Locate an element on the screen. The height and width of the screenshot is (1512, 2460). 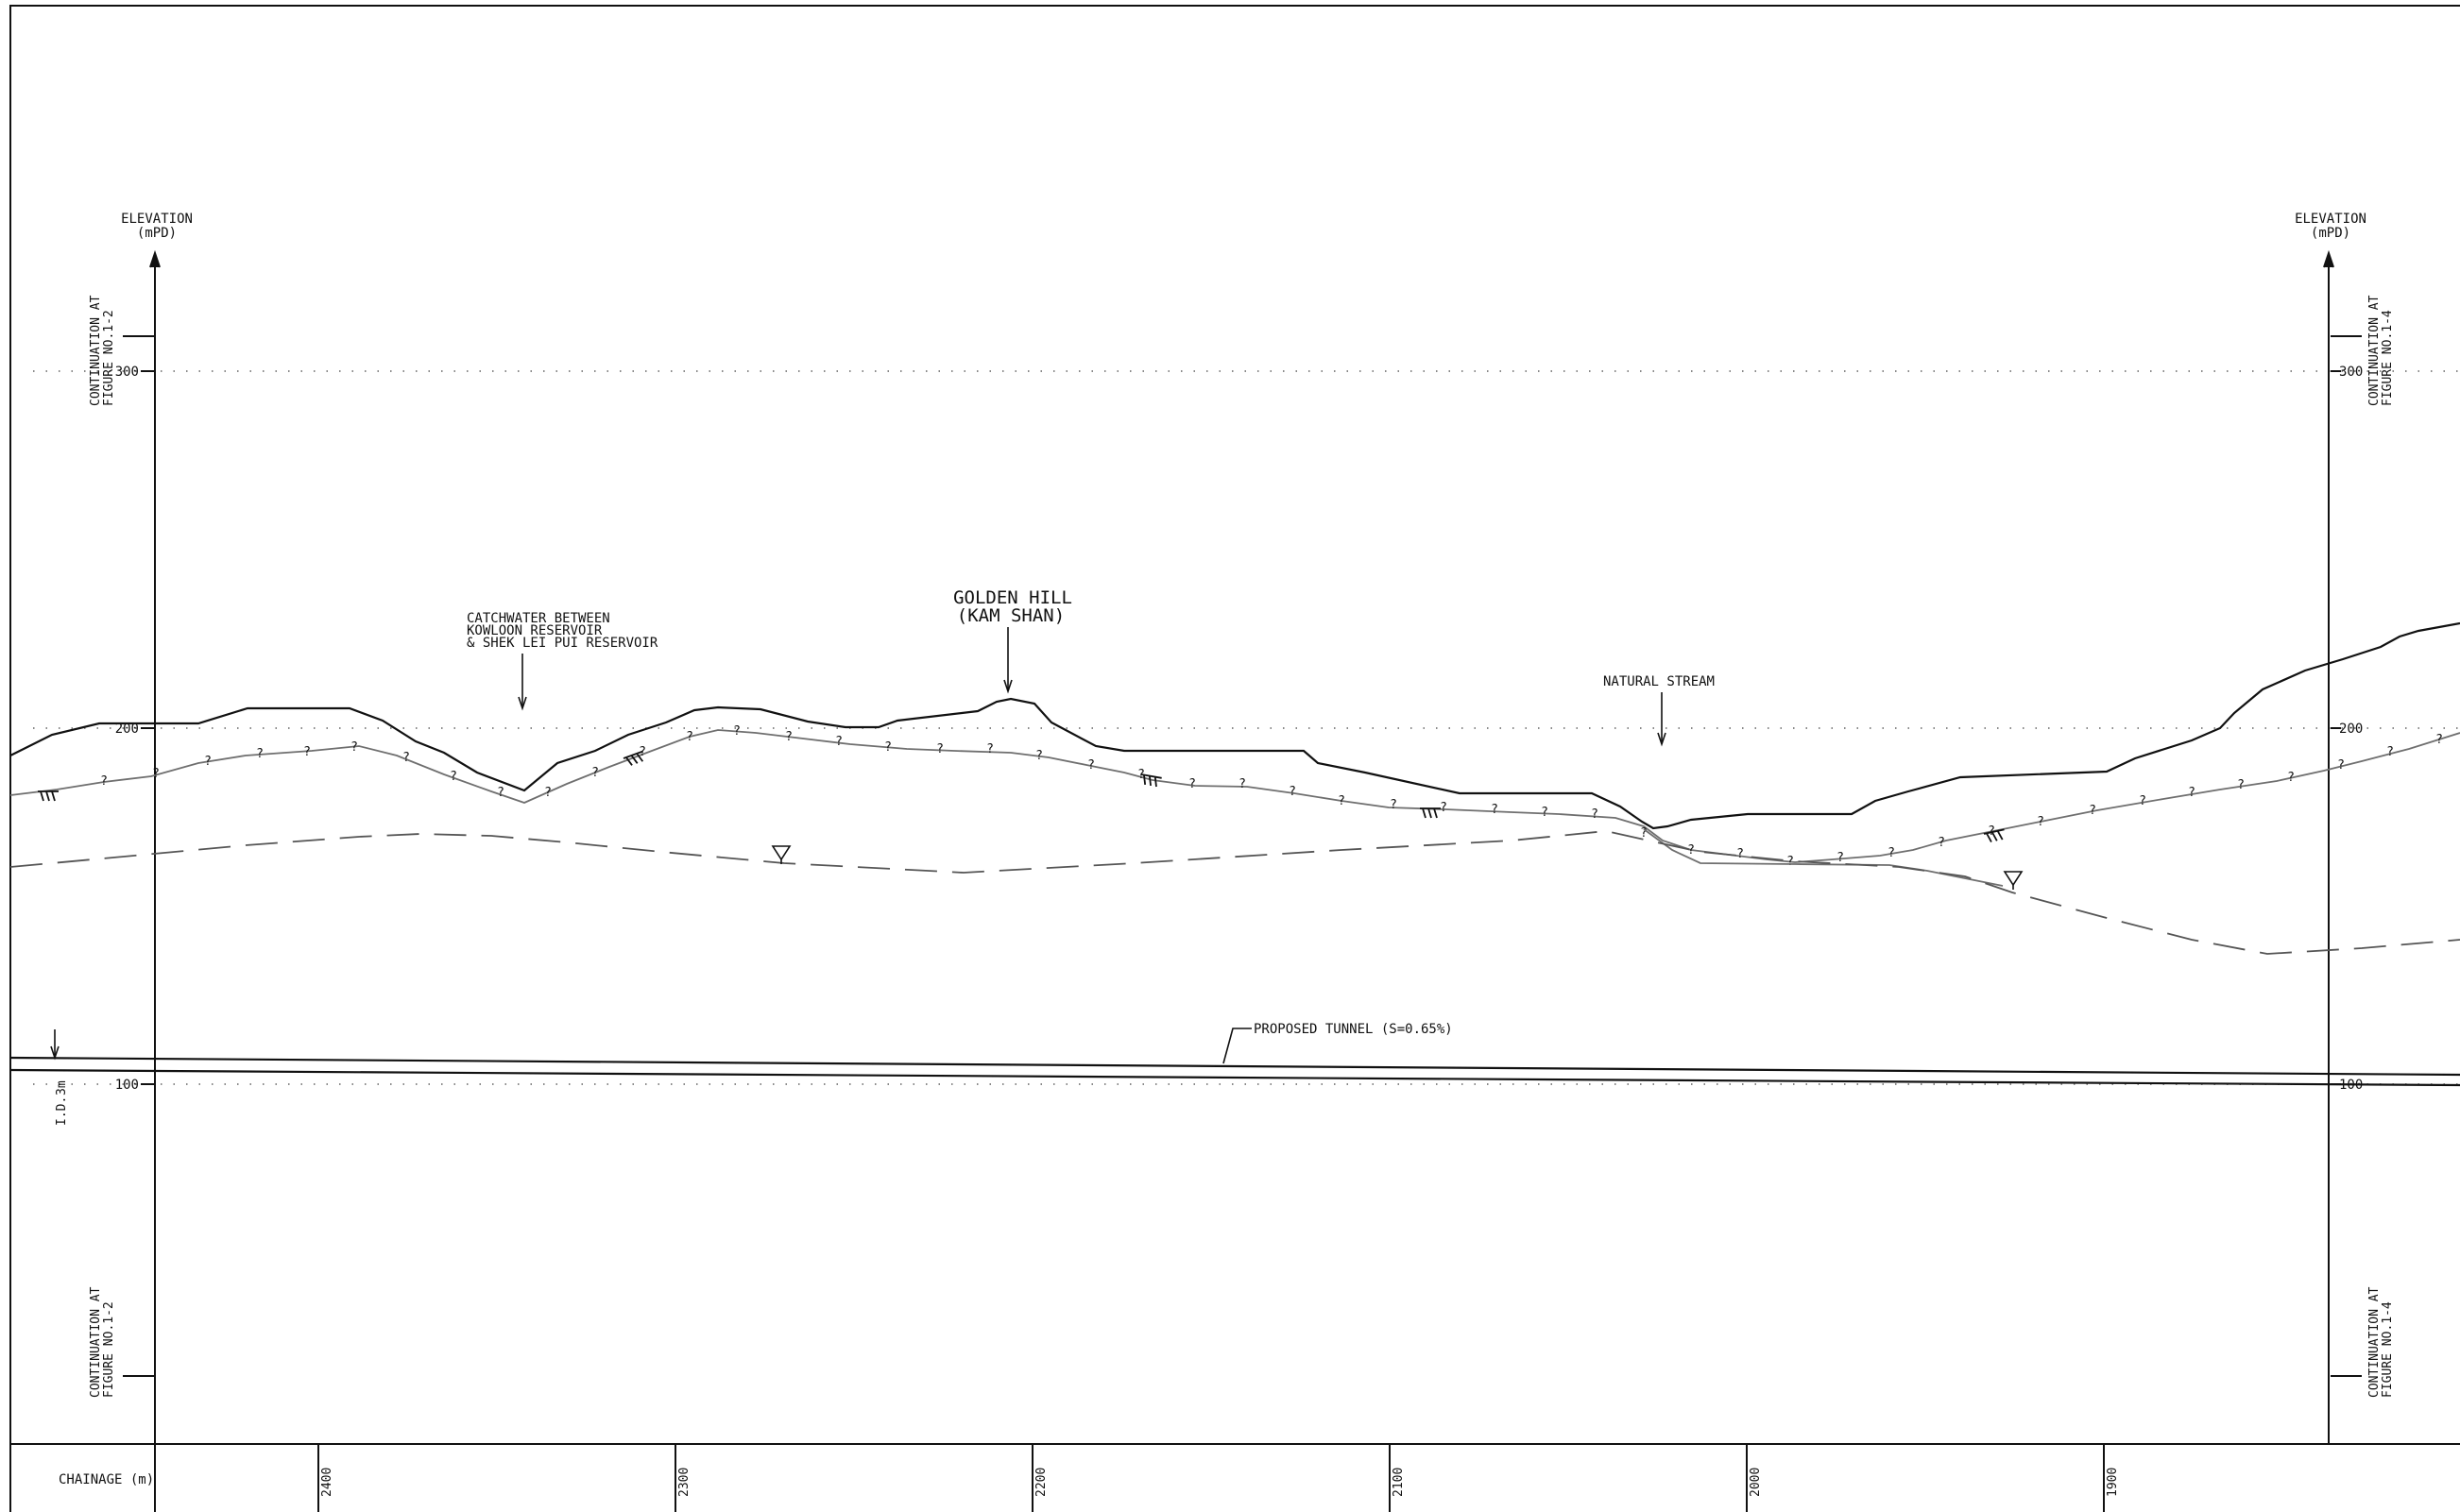
right-axis-unit: (mPD) is located at coordinates (2330, 233).